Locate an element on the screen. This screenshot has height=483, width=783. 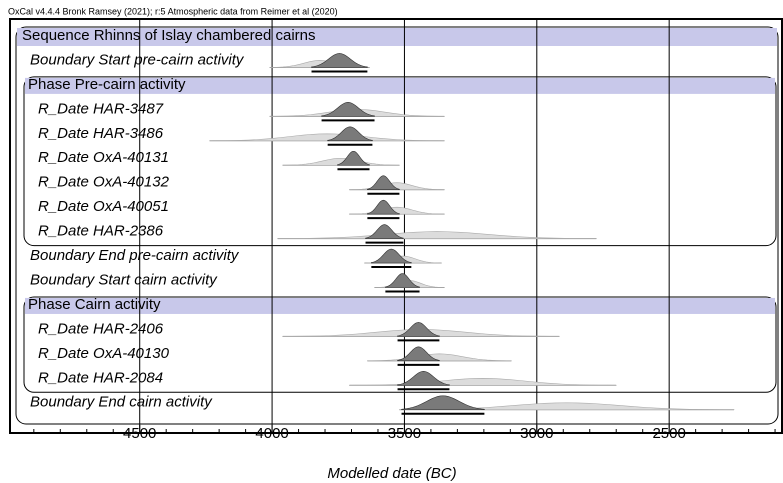
row-label: R_Date HAR-3487 is located at coordinates (101, 108).